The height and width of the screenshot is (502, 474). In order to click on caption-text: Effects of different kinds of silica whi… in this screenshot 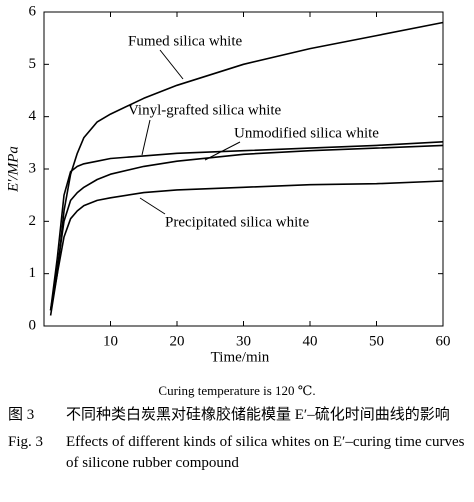, I will do `click(265, 452)`.